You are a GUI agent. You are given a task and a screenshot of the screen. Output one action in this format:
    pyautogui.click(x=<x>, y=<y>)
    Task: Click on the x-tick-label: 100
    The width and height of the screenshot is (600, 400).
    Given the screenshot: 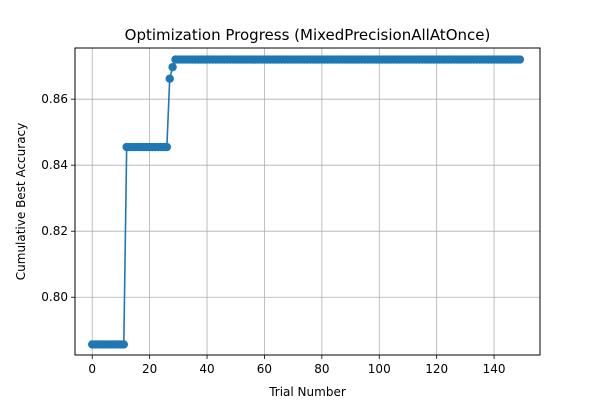 What is the action you would take?
    pyautogui.click(x=379, y=369)
    